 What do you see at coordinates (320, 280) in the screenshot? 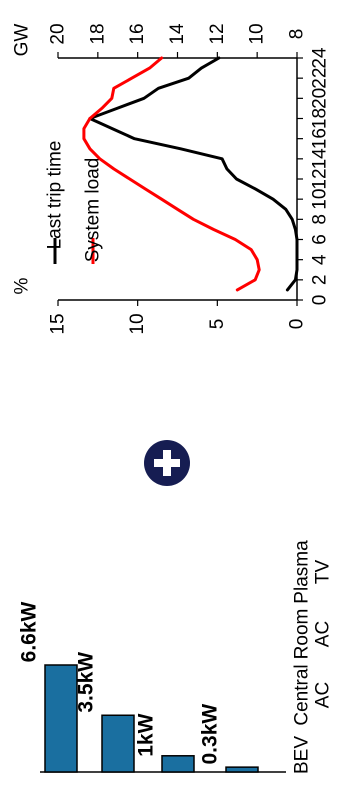
I see `hour-tick-label: 2` at bounding box center [320, 280].